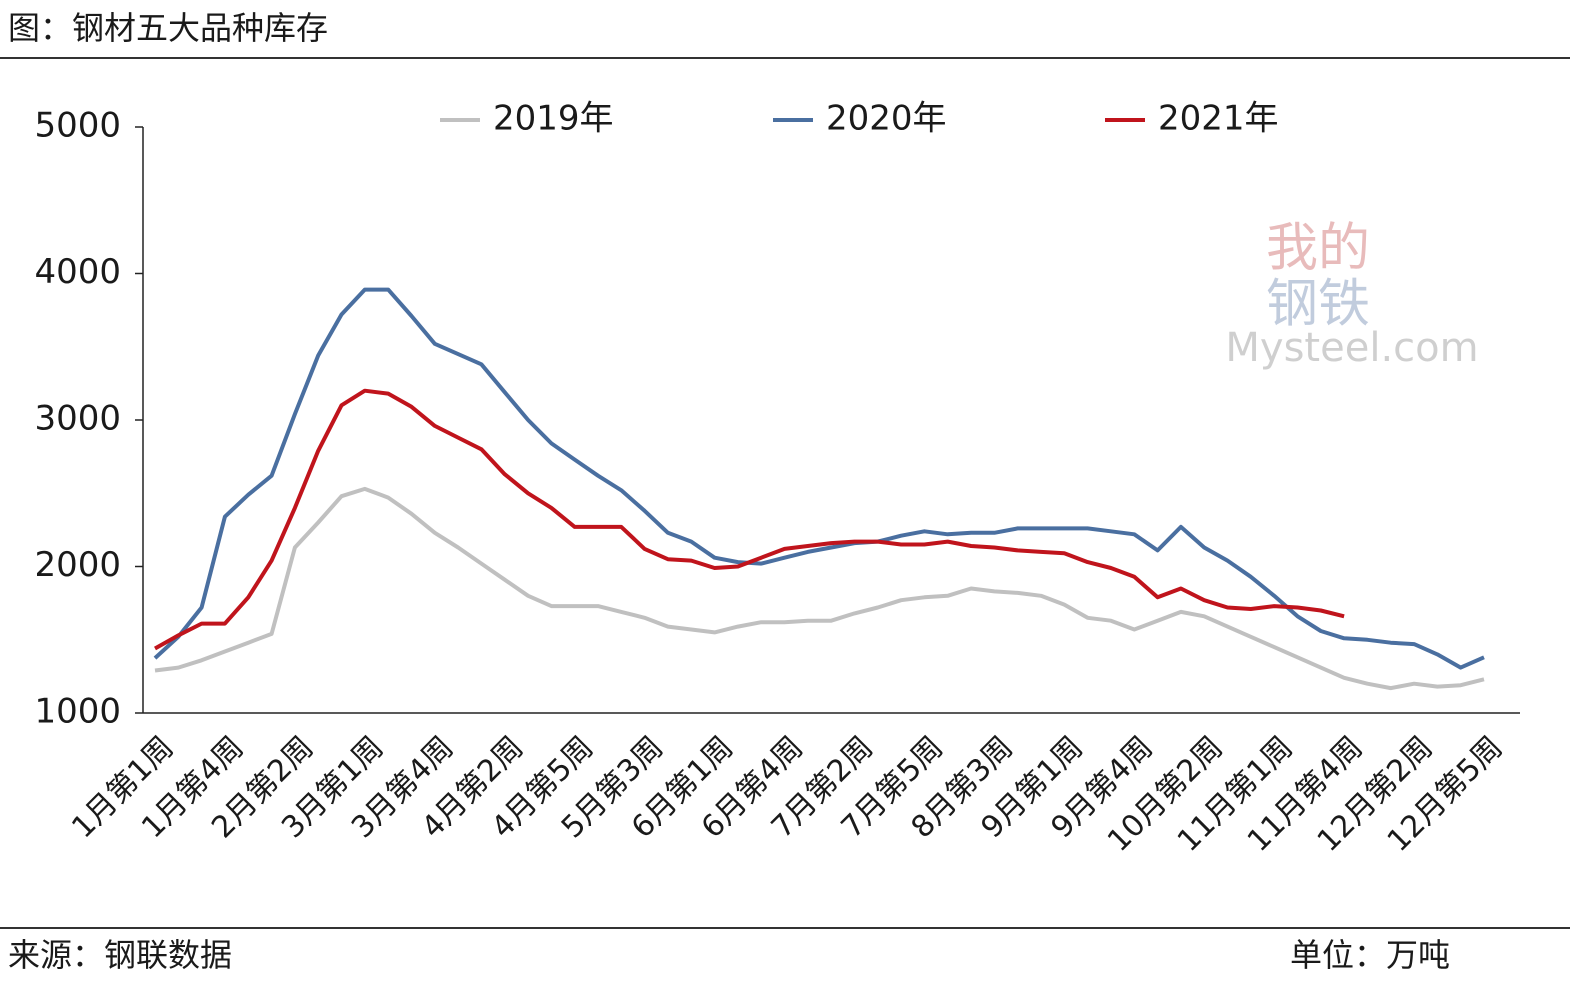 The image size is (1570, 987). I want to click on y-tick-label: 1000, so click(77, 712).